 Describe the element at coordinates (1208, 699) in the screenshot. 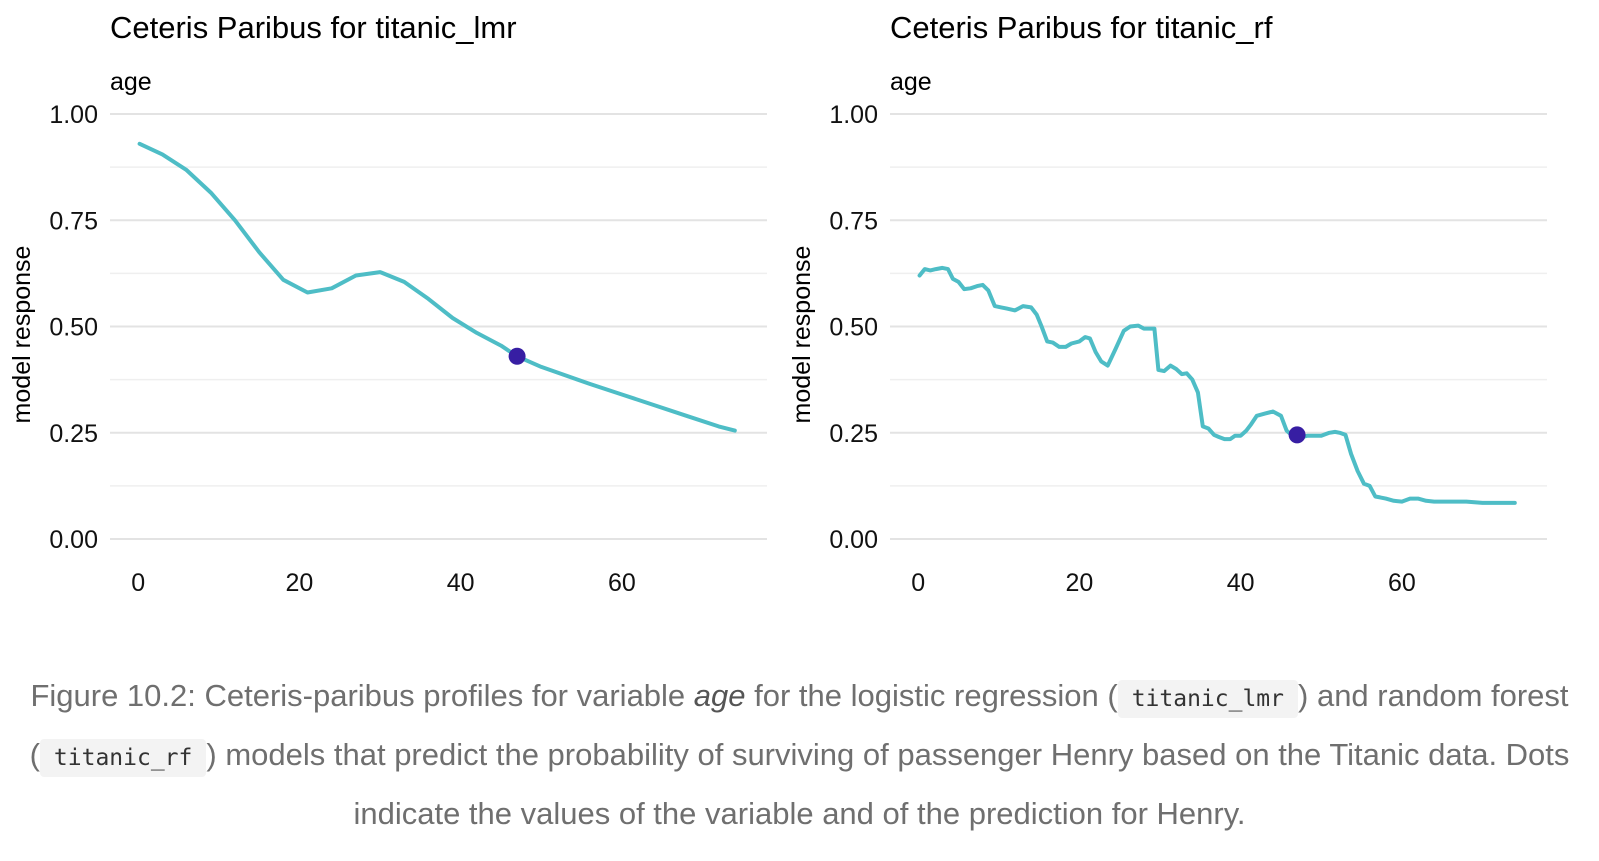

I see `caption-code-lmr: titanic_lmr` at that location.